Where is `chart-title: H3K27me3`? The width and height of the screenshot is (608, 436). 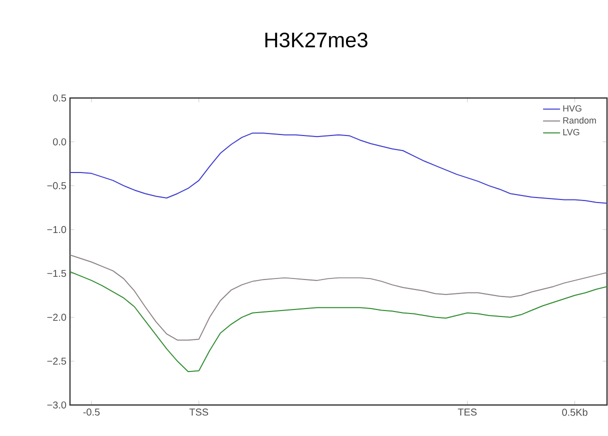
chart-title: H3K27me3 is located at coordinates (316, 40).